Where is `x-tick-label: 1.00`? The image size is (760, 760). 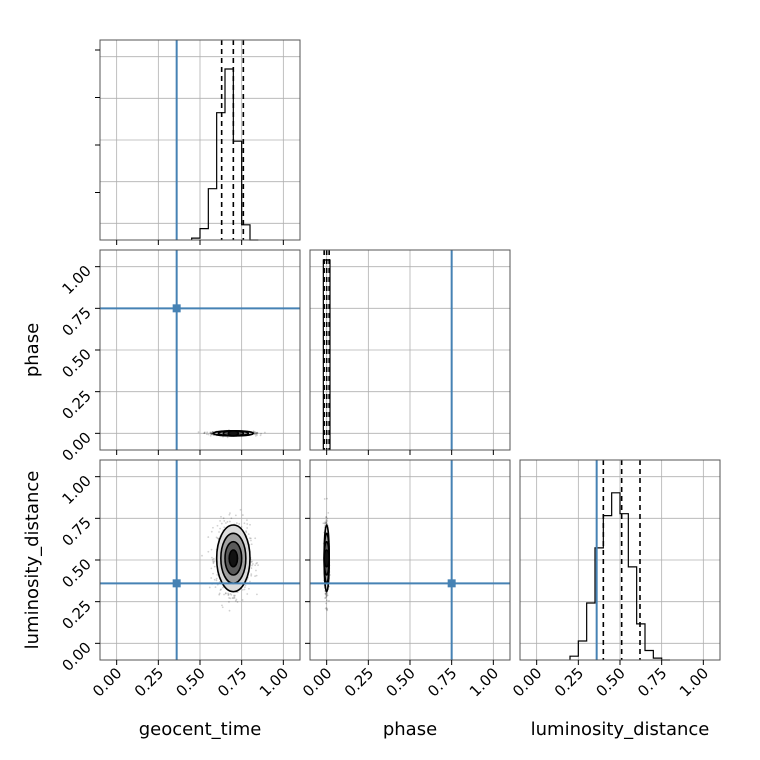
x-tick-label: 1.00 is located at coordinates (694, 682).